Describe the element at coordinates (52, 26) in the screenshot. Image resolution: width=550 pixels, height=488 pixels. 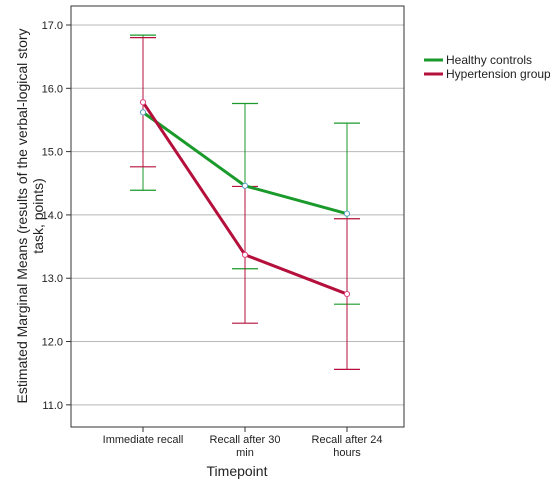
I see `y-tick-label: 17.0` at that location.